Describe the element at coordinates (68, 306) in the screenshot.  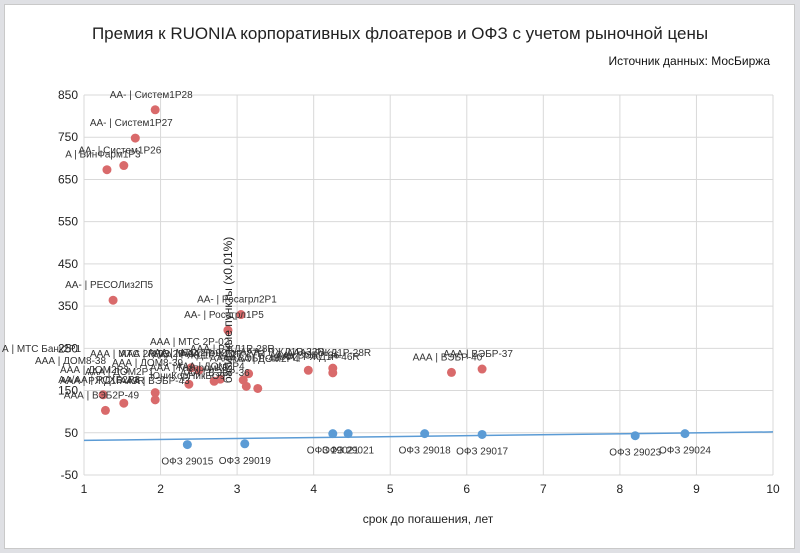
I see `y-tick-label: 350` at that location.